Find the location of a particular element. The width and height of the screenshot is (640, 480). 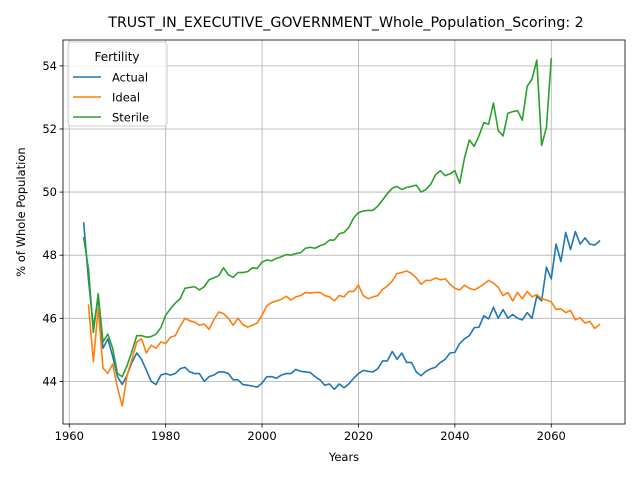

x-tick-label: 1960 is located at coordinates (69, 436).